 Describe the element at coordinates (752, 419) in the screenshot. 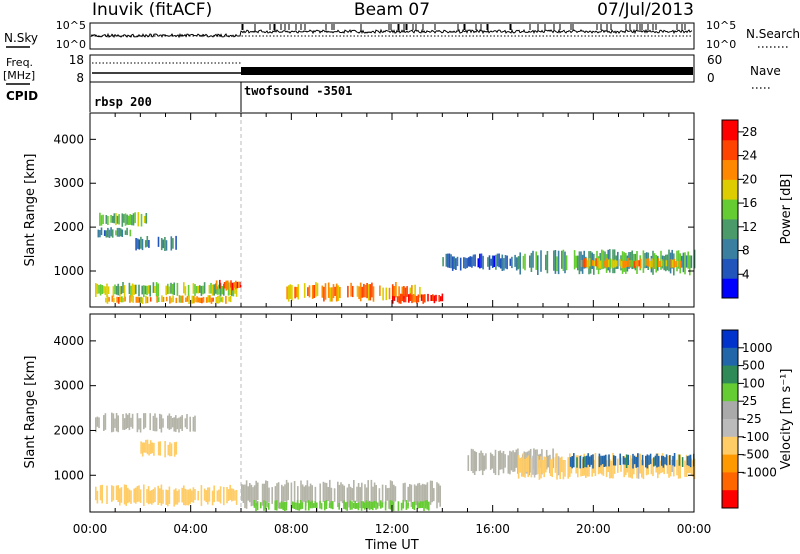

I see `velocity-colorbar-tick-label: -25` at that location.